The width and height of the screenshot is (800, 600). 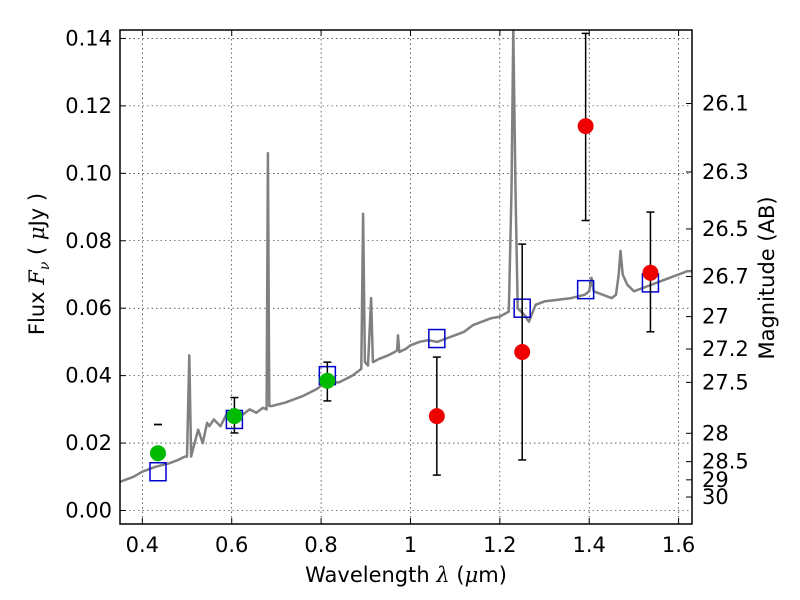 I want to click on y-tick-label: 0.04, so click(x=88, y=376).